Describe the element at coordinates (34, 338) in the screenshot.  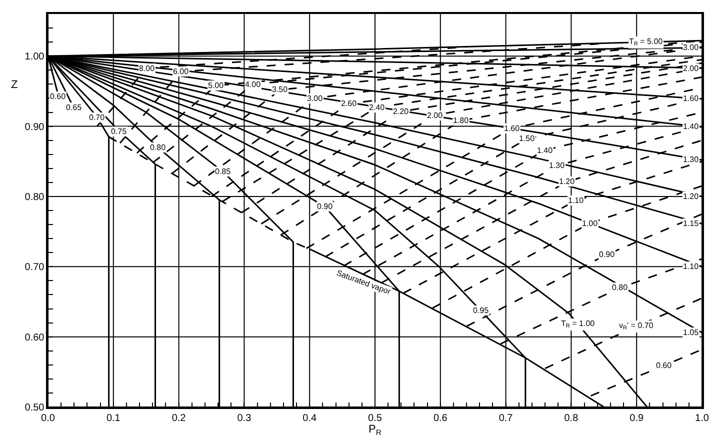
I see `y-tick-label: 0.60` at that location.